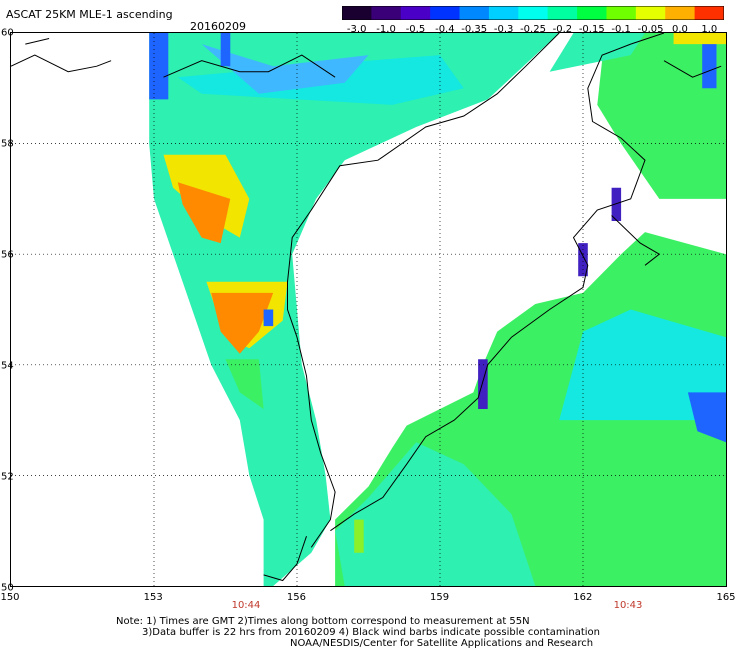 The height and width of the screenshot is (650, 740). What do you see at coordinates (159, 66) in the screenshot?
I see `ocean-west-edge-blue` at bounding box center [159, 66].